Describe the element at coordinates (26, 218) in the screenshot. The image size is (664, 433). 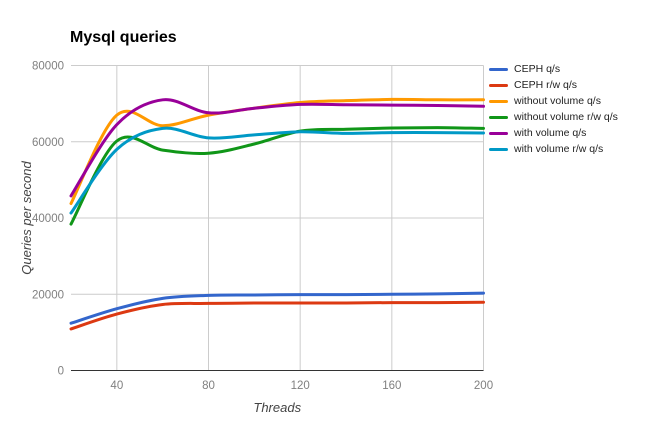
I see `y-axis-title: Queries per second` at that location.